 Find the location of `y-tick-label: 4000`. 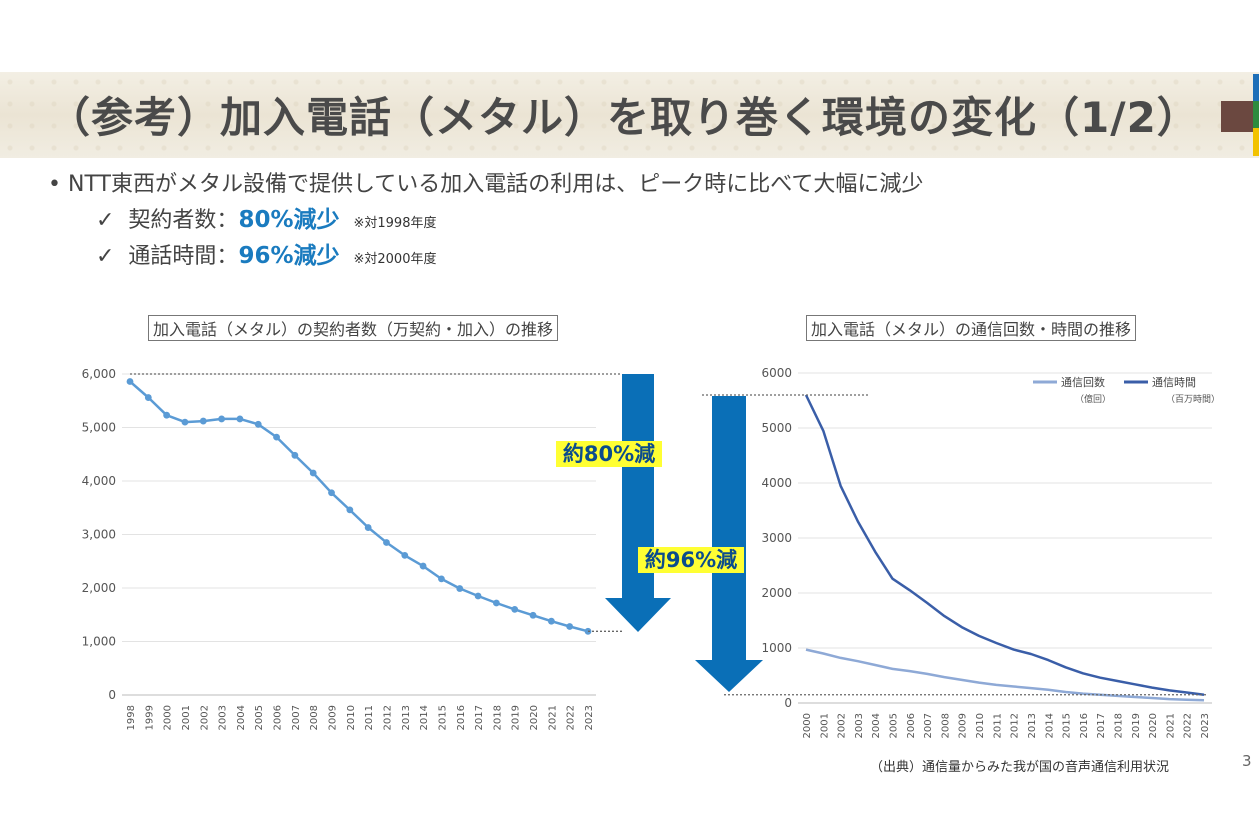

y-tick-label: 4000 is located at coordinates (776, 483).